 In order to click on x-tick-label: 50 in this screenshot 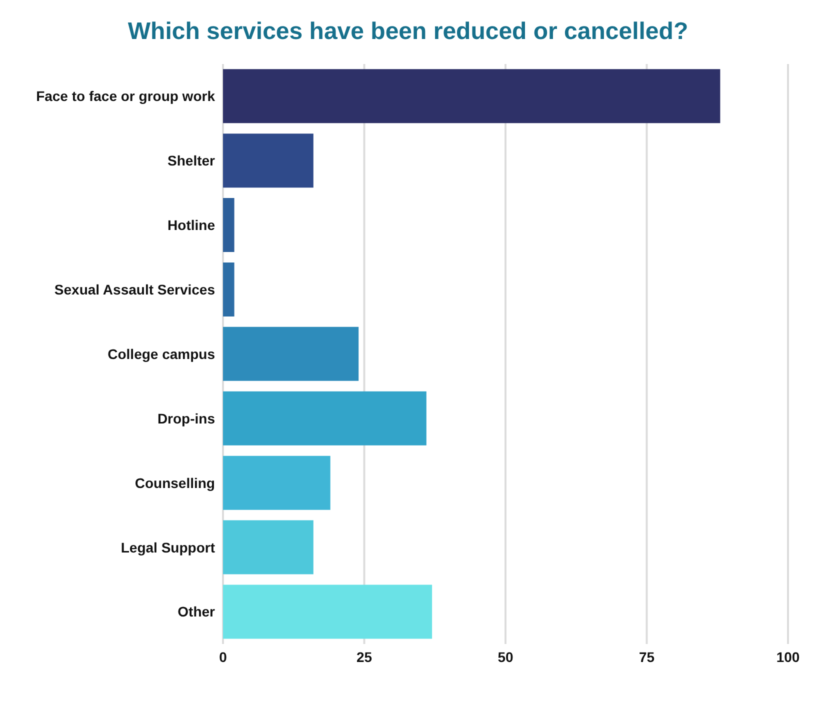, I will do `click(506, 656)`.